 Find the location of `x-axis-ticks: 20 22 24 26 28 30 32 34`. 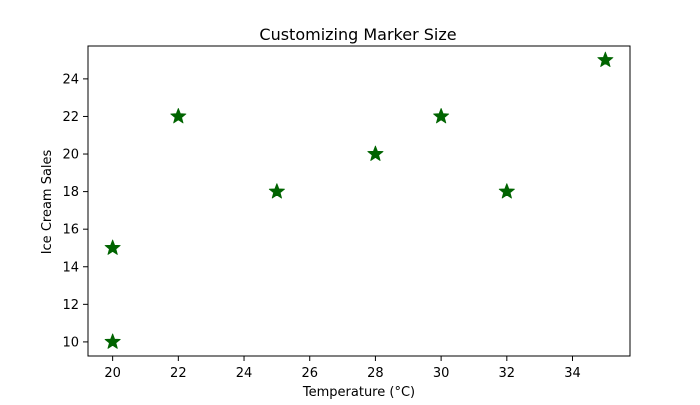

x-axis-ticks: 20 22 24 26 28 30 32 34 is located at coordinates (342, 368).